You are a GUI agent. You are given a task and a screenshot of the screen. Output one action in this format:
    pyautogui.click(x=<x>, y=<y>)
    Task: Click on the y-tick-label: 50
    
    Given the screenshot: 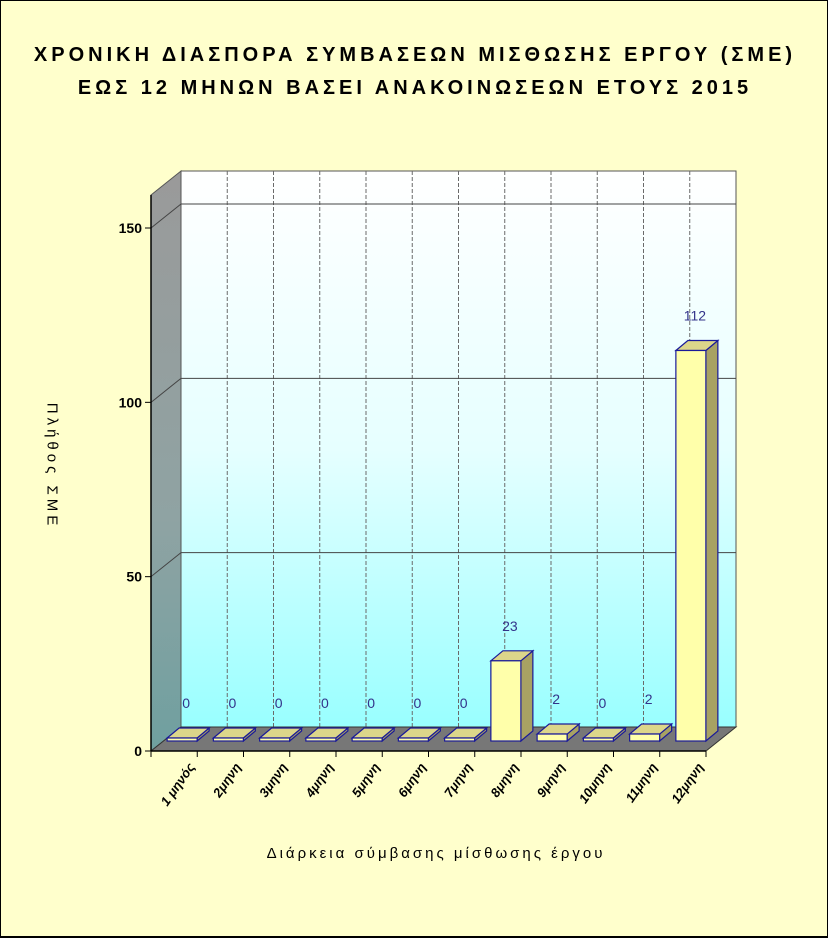 What is the action you would take?
    pyautogui.click(x=134, y=577)
    